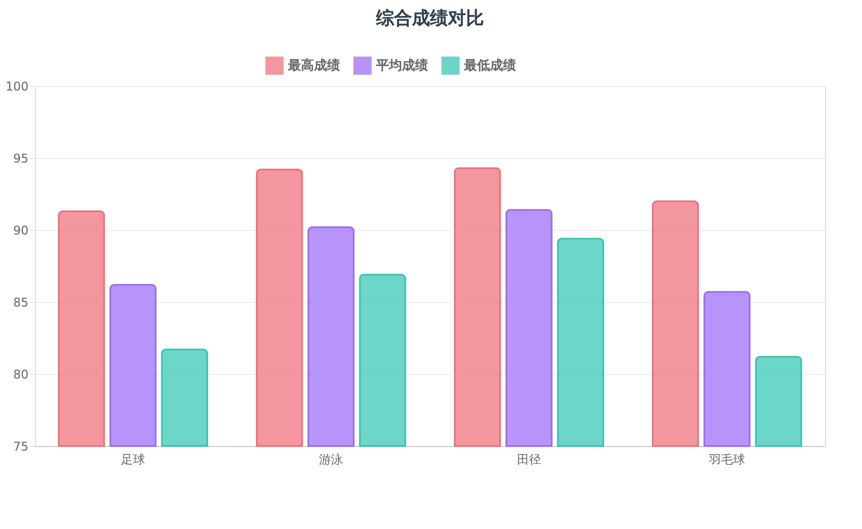  Describe the element at coordinates (401, 66) in the screenshot. I see `legend-label: 平均成绩` at that location.